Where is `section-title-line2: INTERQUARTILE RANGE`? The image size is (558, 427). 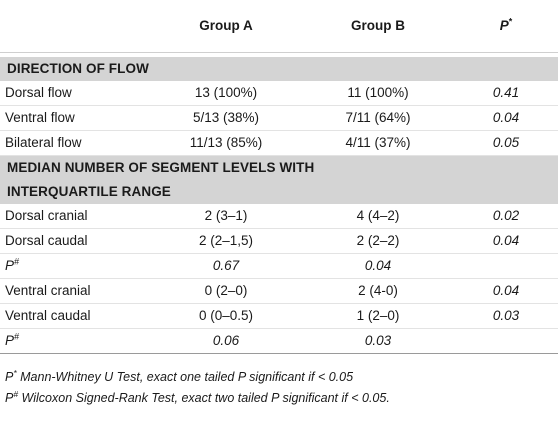 section-title-line2: INTERQUARTILE RANGE is located at coordinates (279, 191).